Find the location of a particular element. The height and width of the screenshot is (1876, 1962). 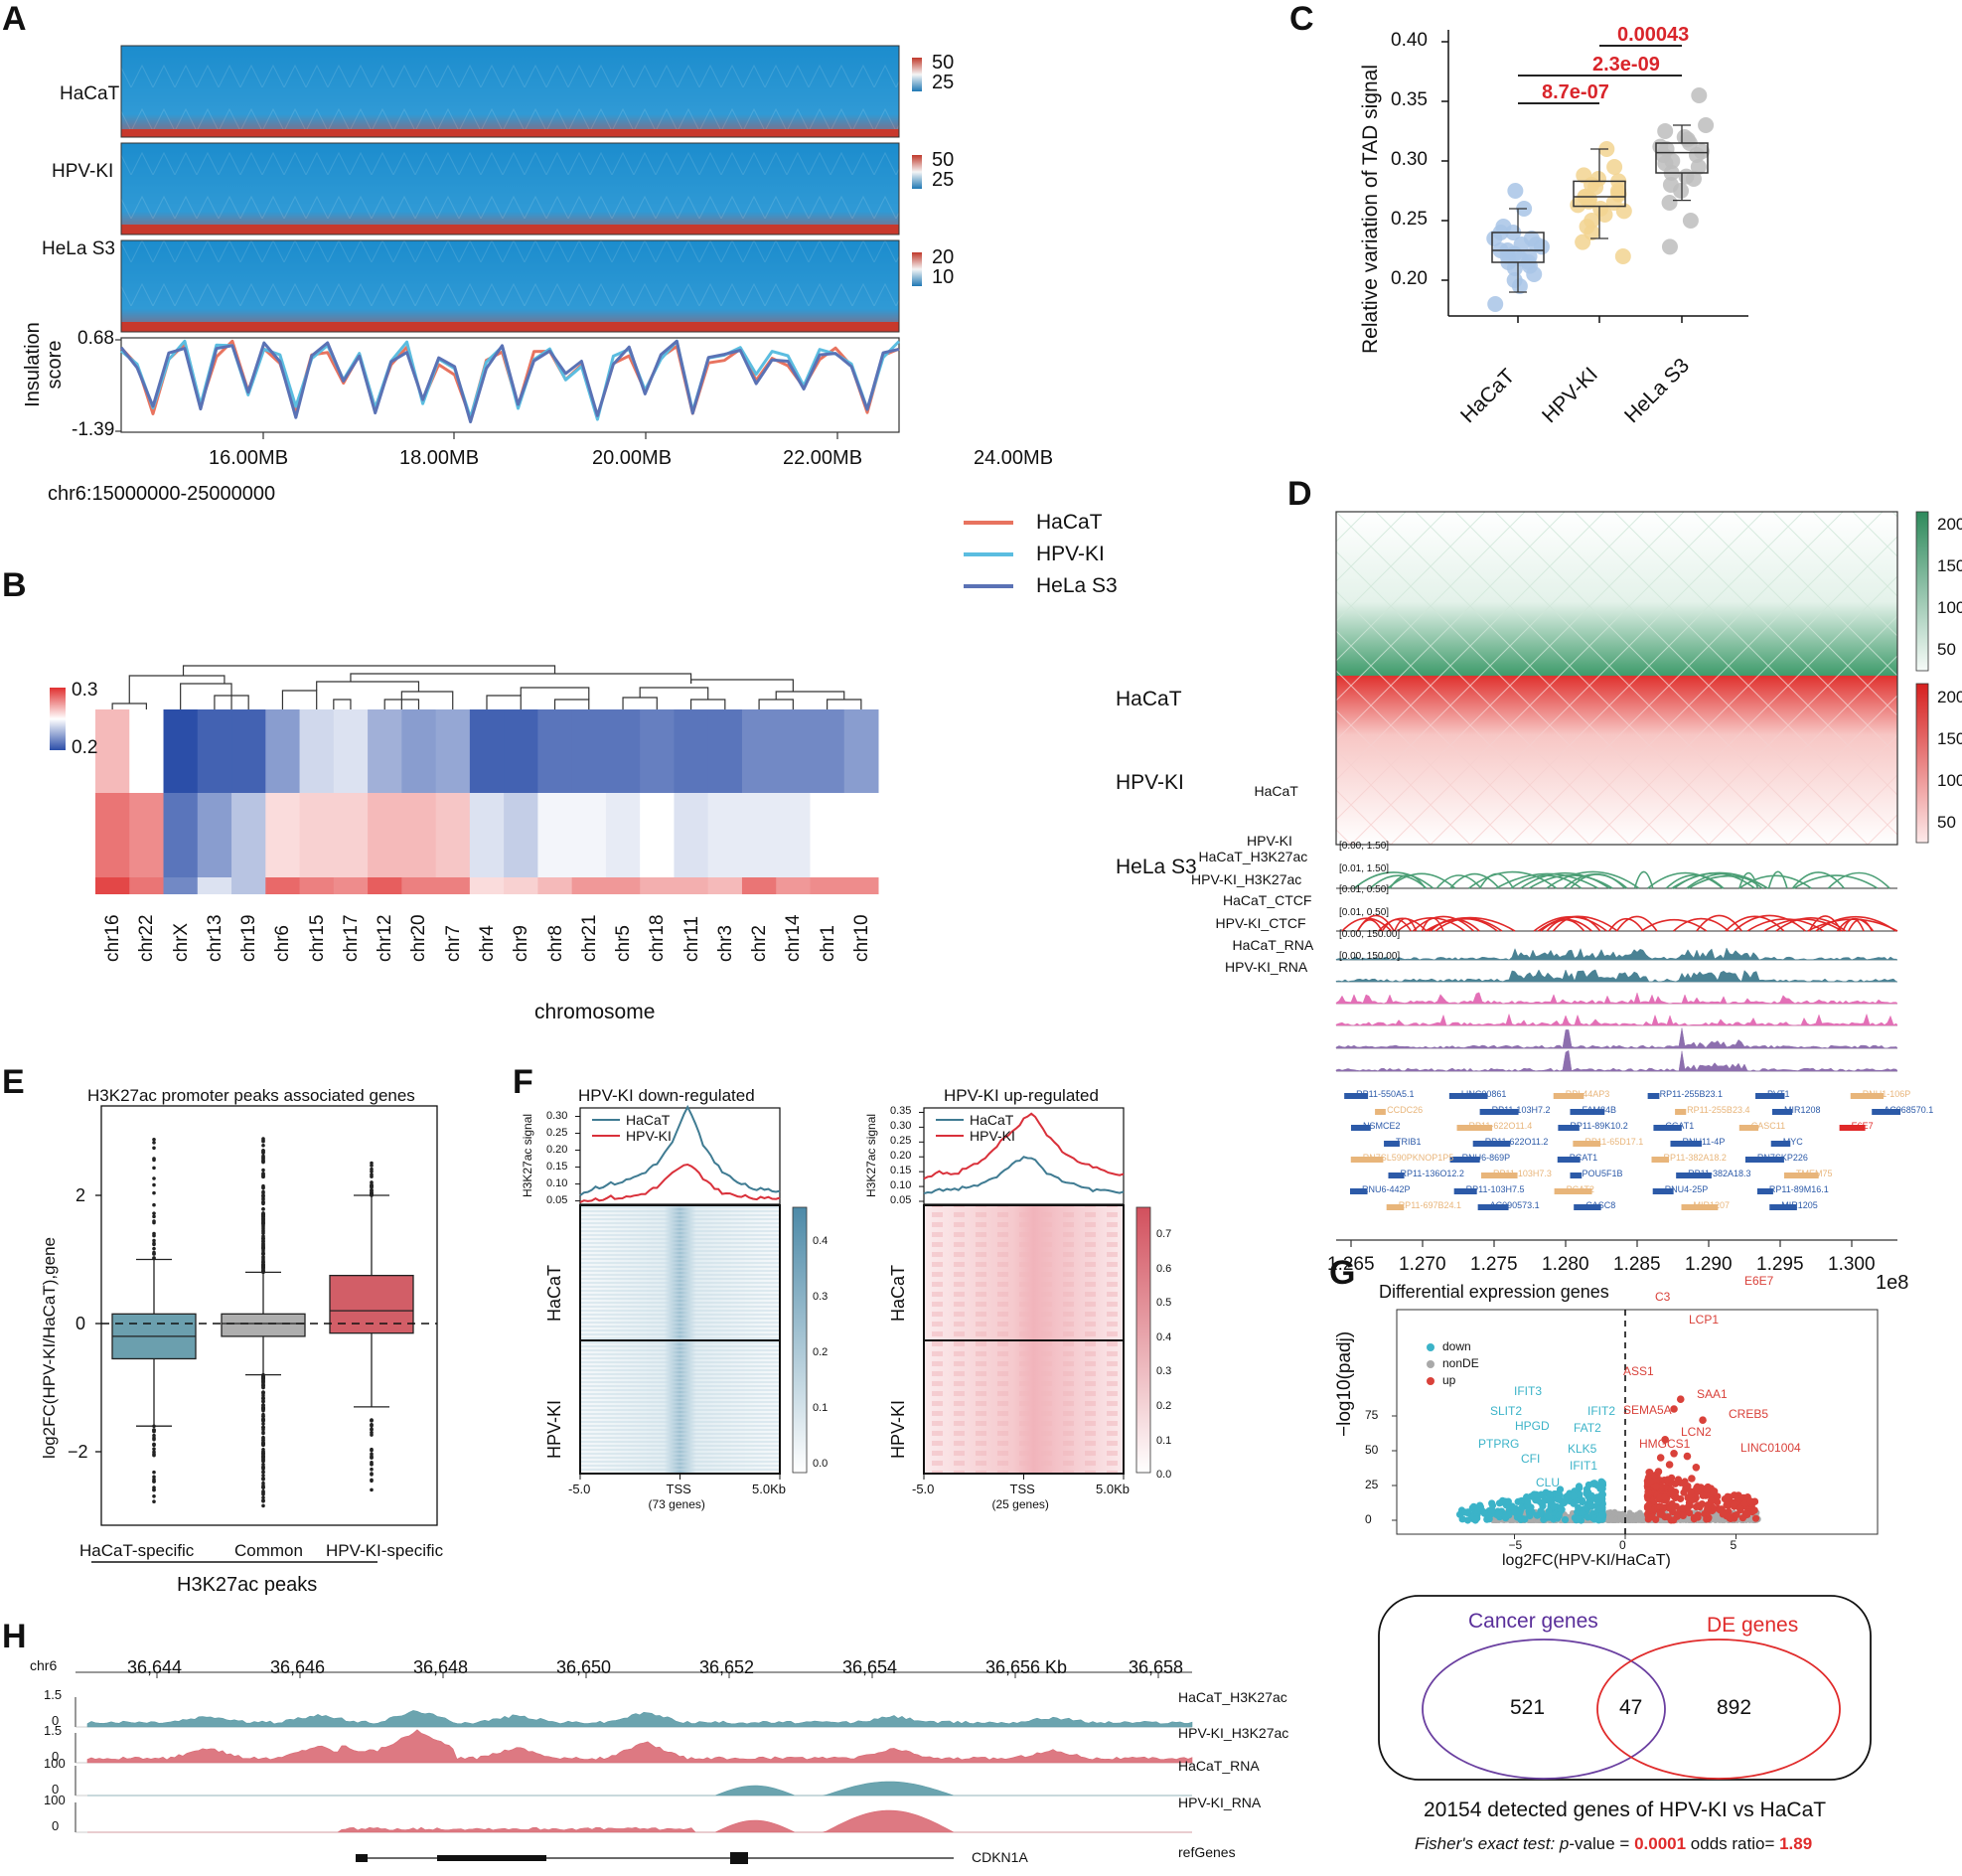

d-xtick-label: 1.265 is located at coordinates (1351, 1265).